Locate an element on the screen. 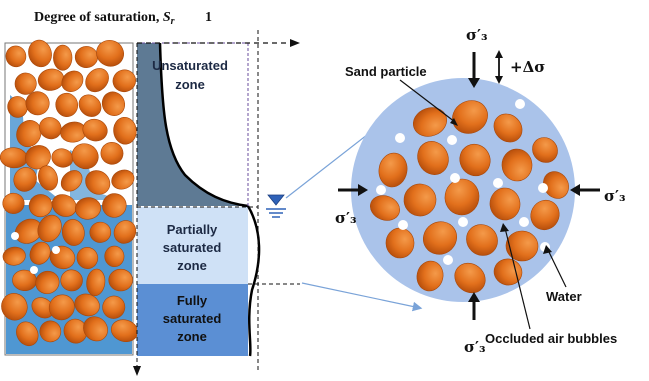 The width and height of the screenshot is (649, 381). partial-zone-label-2: saturated is located at coordinates (192, 247).